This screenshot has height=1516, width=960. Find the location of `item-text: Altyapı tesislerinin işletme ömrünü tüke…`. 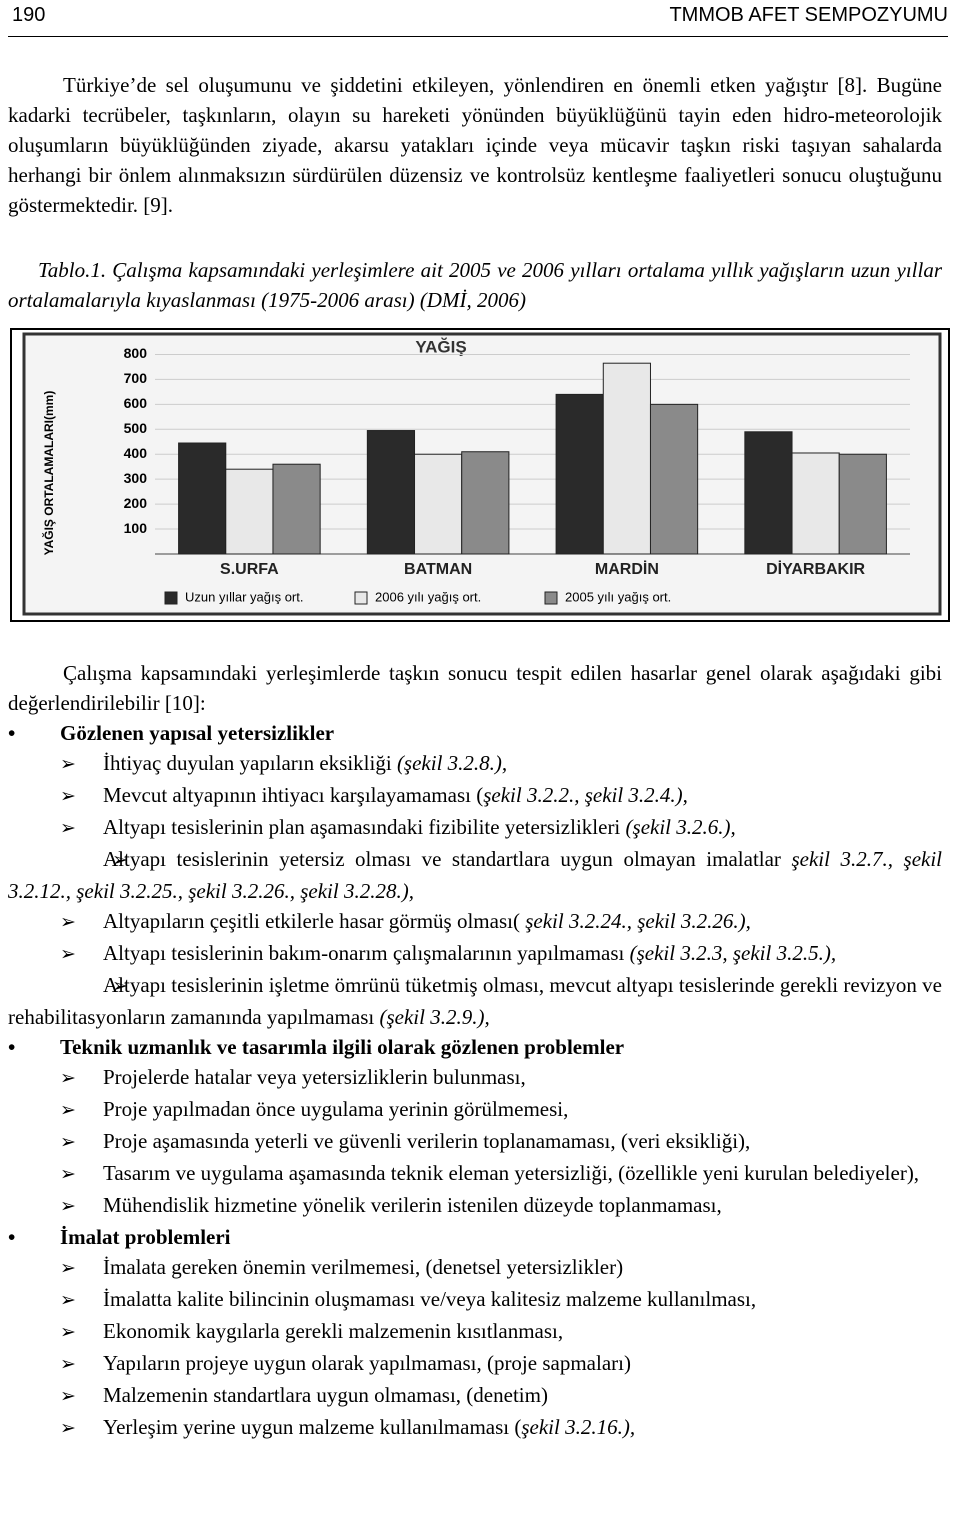

item-text: Altyapı tesislerinin işletme ömrünü tüke… is located at coordinates (475, 1001).